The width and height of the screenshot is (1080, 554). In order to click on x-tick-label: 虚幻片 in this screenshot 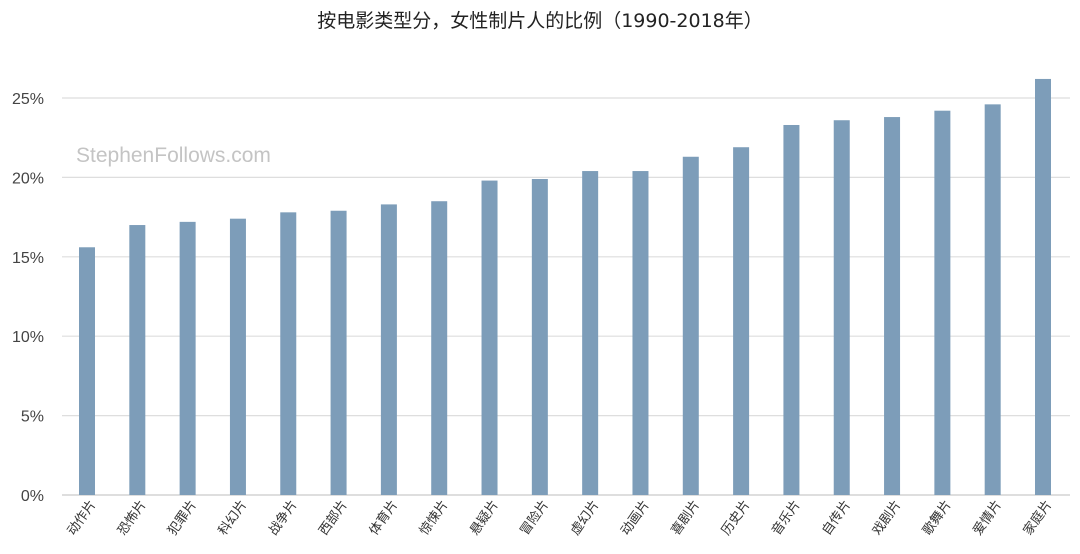, I will do `click(585, 518)`.